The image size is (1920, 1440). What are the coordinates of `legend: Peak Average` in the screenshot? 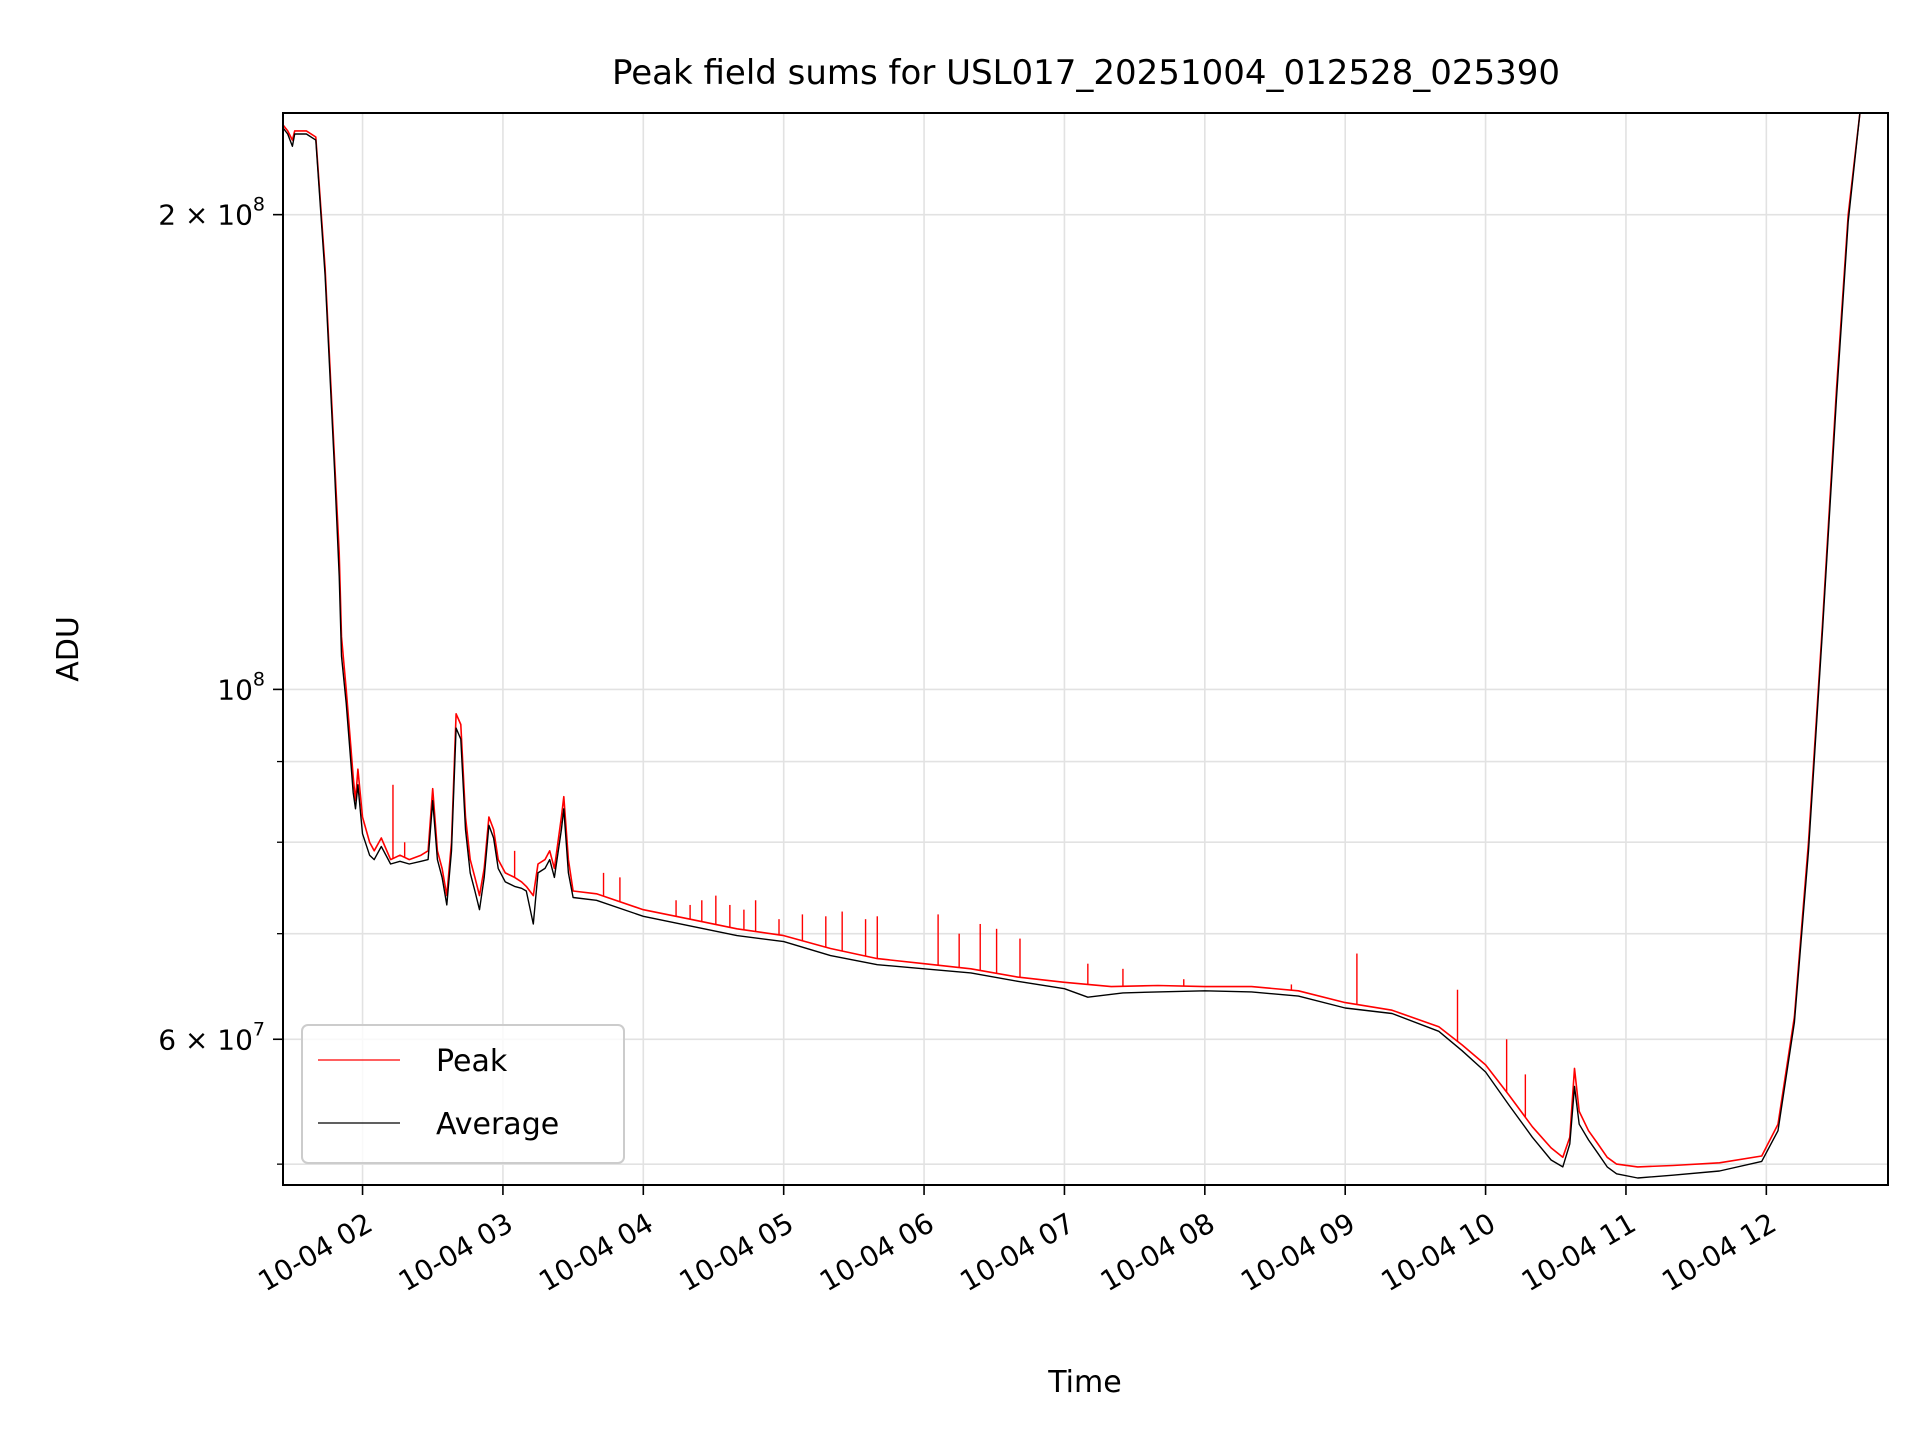 It's located at (463, 1094).